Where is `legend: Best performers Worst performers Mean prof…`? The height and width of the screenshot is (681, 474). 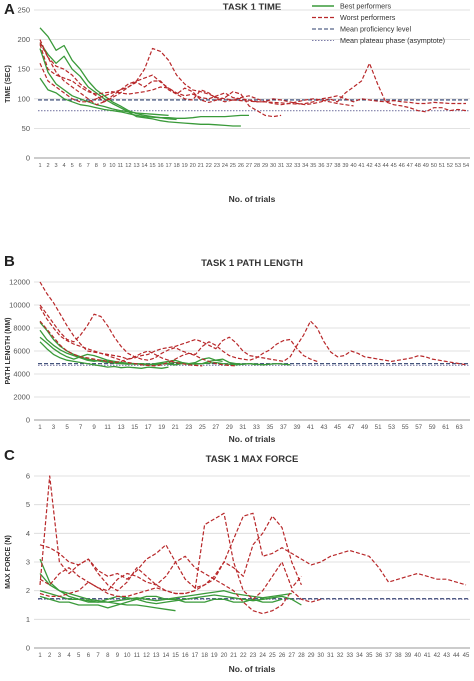
legend: Best performers Worst performers Mean prof… is located at coordinates (378, 23).